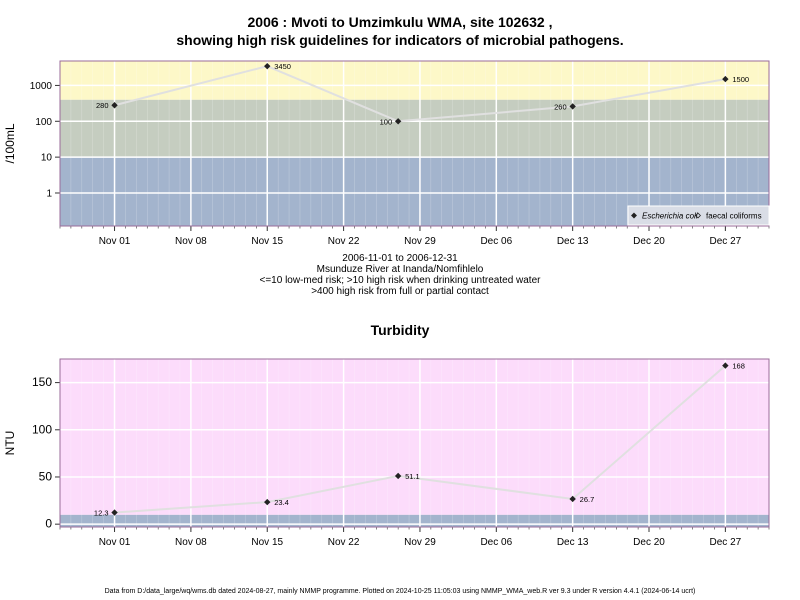 The height and width of the screenshot is (600, 800). Describe the element at coordinates (102, 105) in the screenshot. I see `chart1-data-label: 280` at that location.